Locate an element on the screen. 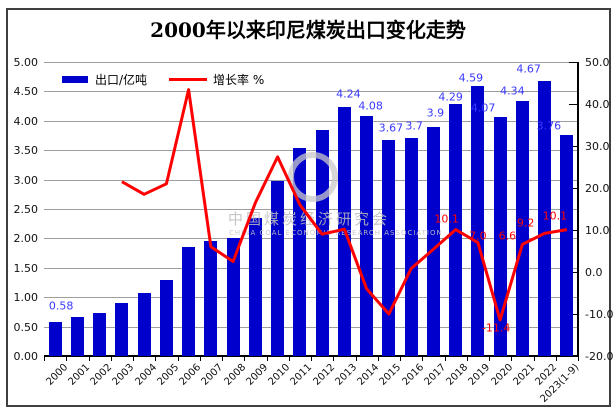 The width and height of the screenshot is (616, 415). right-axis-tick-label: 40.0 is located at coordinates (597, 104).